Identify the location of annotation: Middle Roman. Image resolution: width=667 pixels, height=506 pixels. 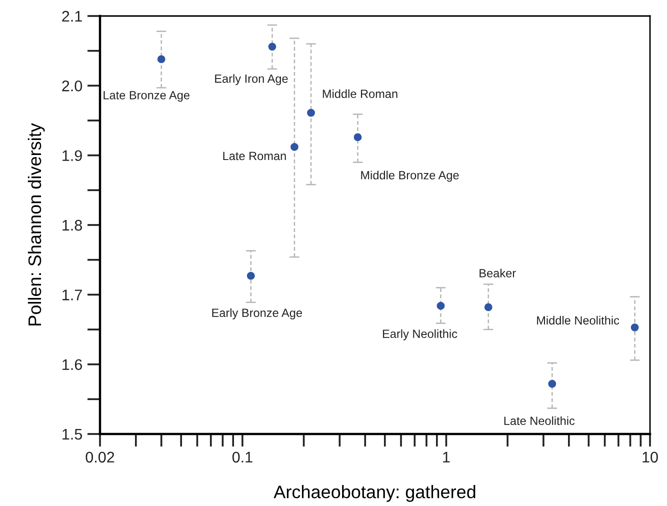
(360, 93).